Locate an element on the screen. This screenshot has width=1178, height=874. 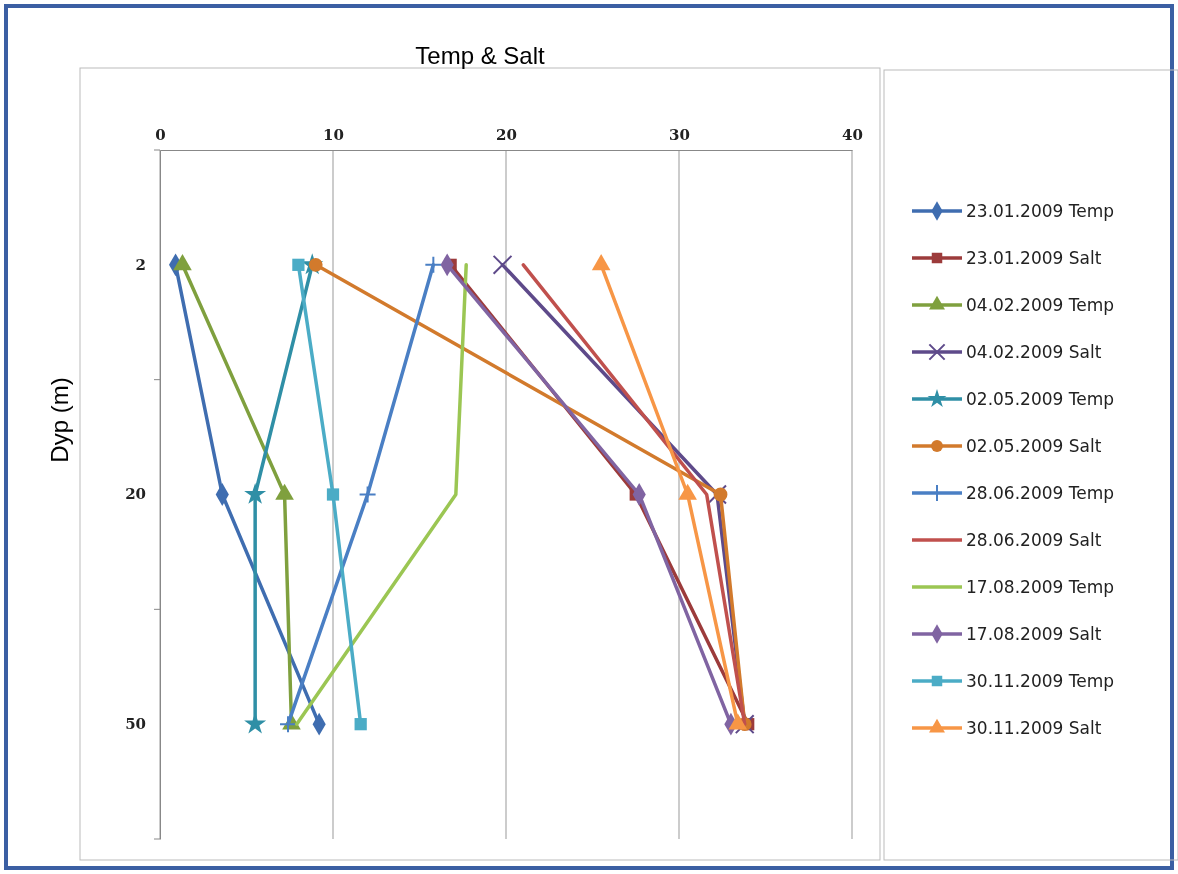
legend-label: 02.05.2009 Temp is located at coordinates (1040, 399).